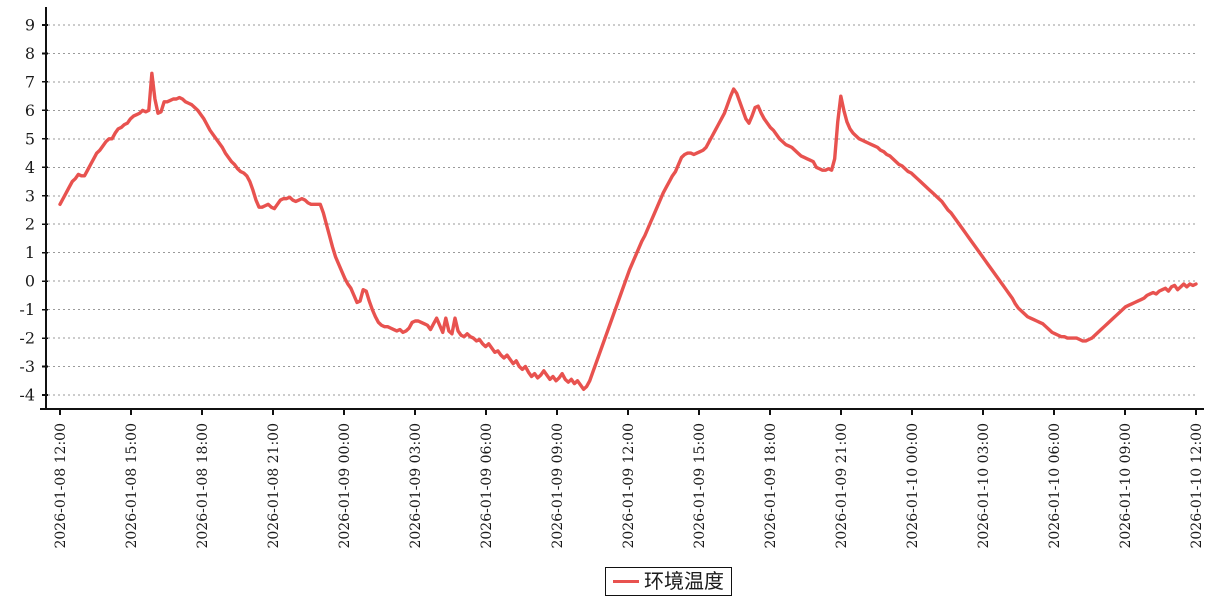 The image size is (1207, 600). Describe the element at coordinates (30, 138) in the screenshot. I see `svg-text: 5` at that location.